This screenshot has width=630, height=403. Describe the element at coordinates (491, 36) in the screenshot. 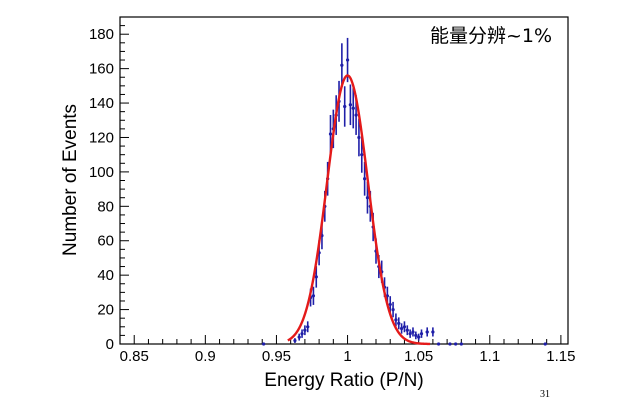

I see `resolution-annotation: 能量分辨~1%` at that location.